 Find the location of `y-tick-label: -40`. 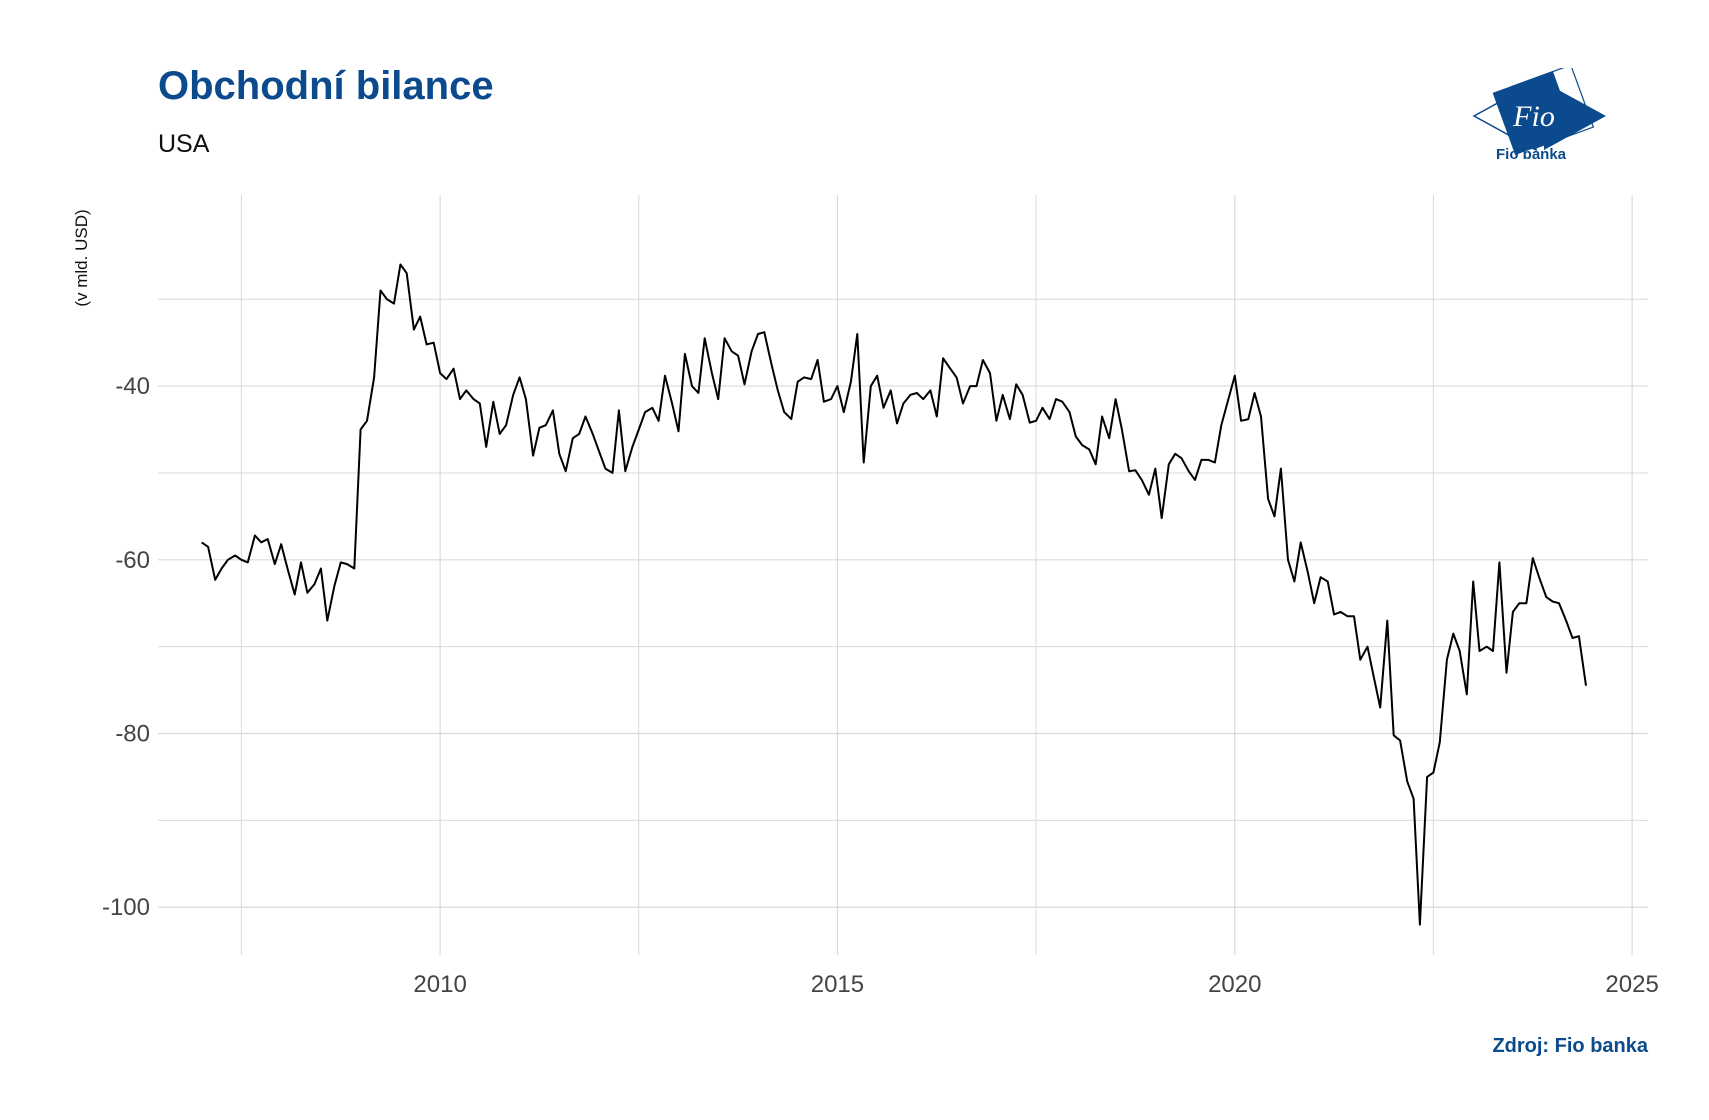

y-tick-label: -40 is located at coordinates (132, 386).